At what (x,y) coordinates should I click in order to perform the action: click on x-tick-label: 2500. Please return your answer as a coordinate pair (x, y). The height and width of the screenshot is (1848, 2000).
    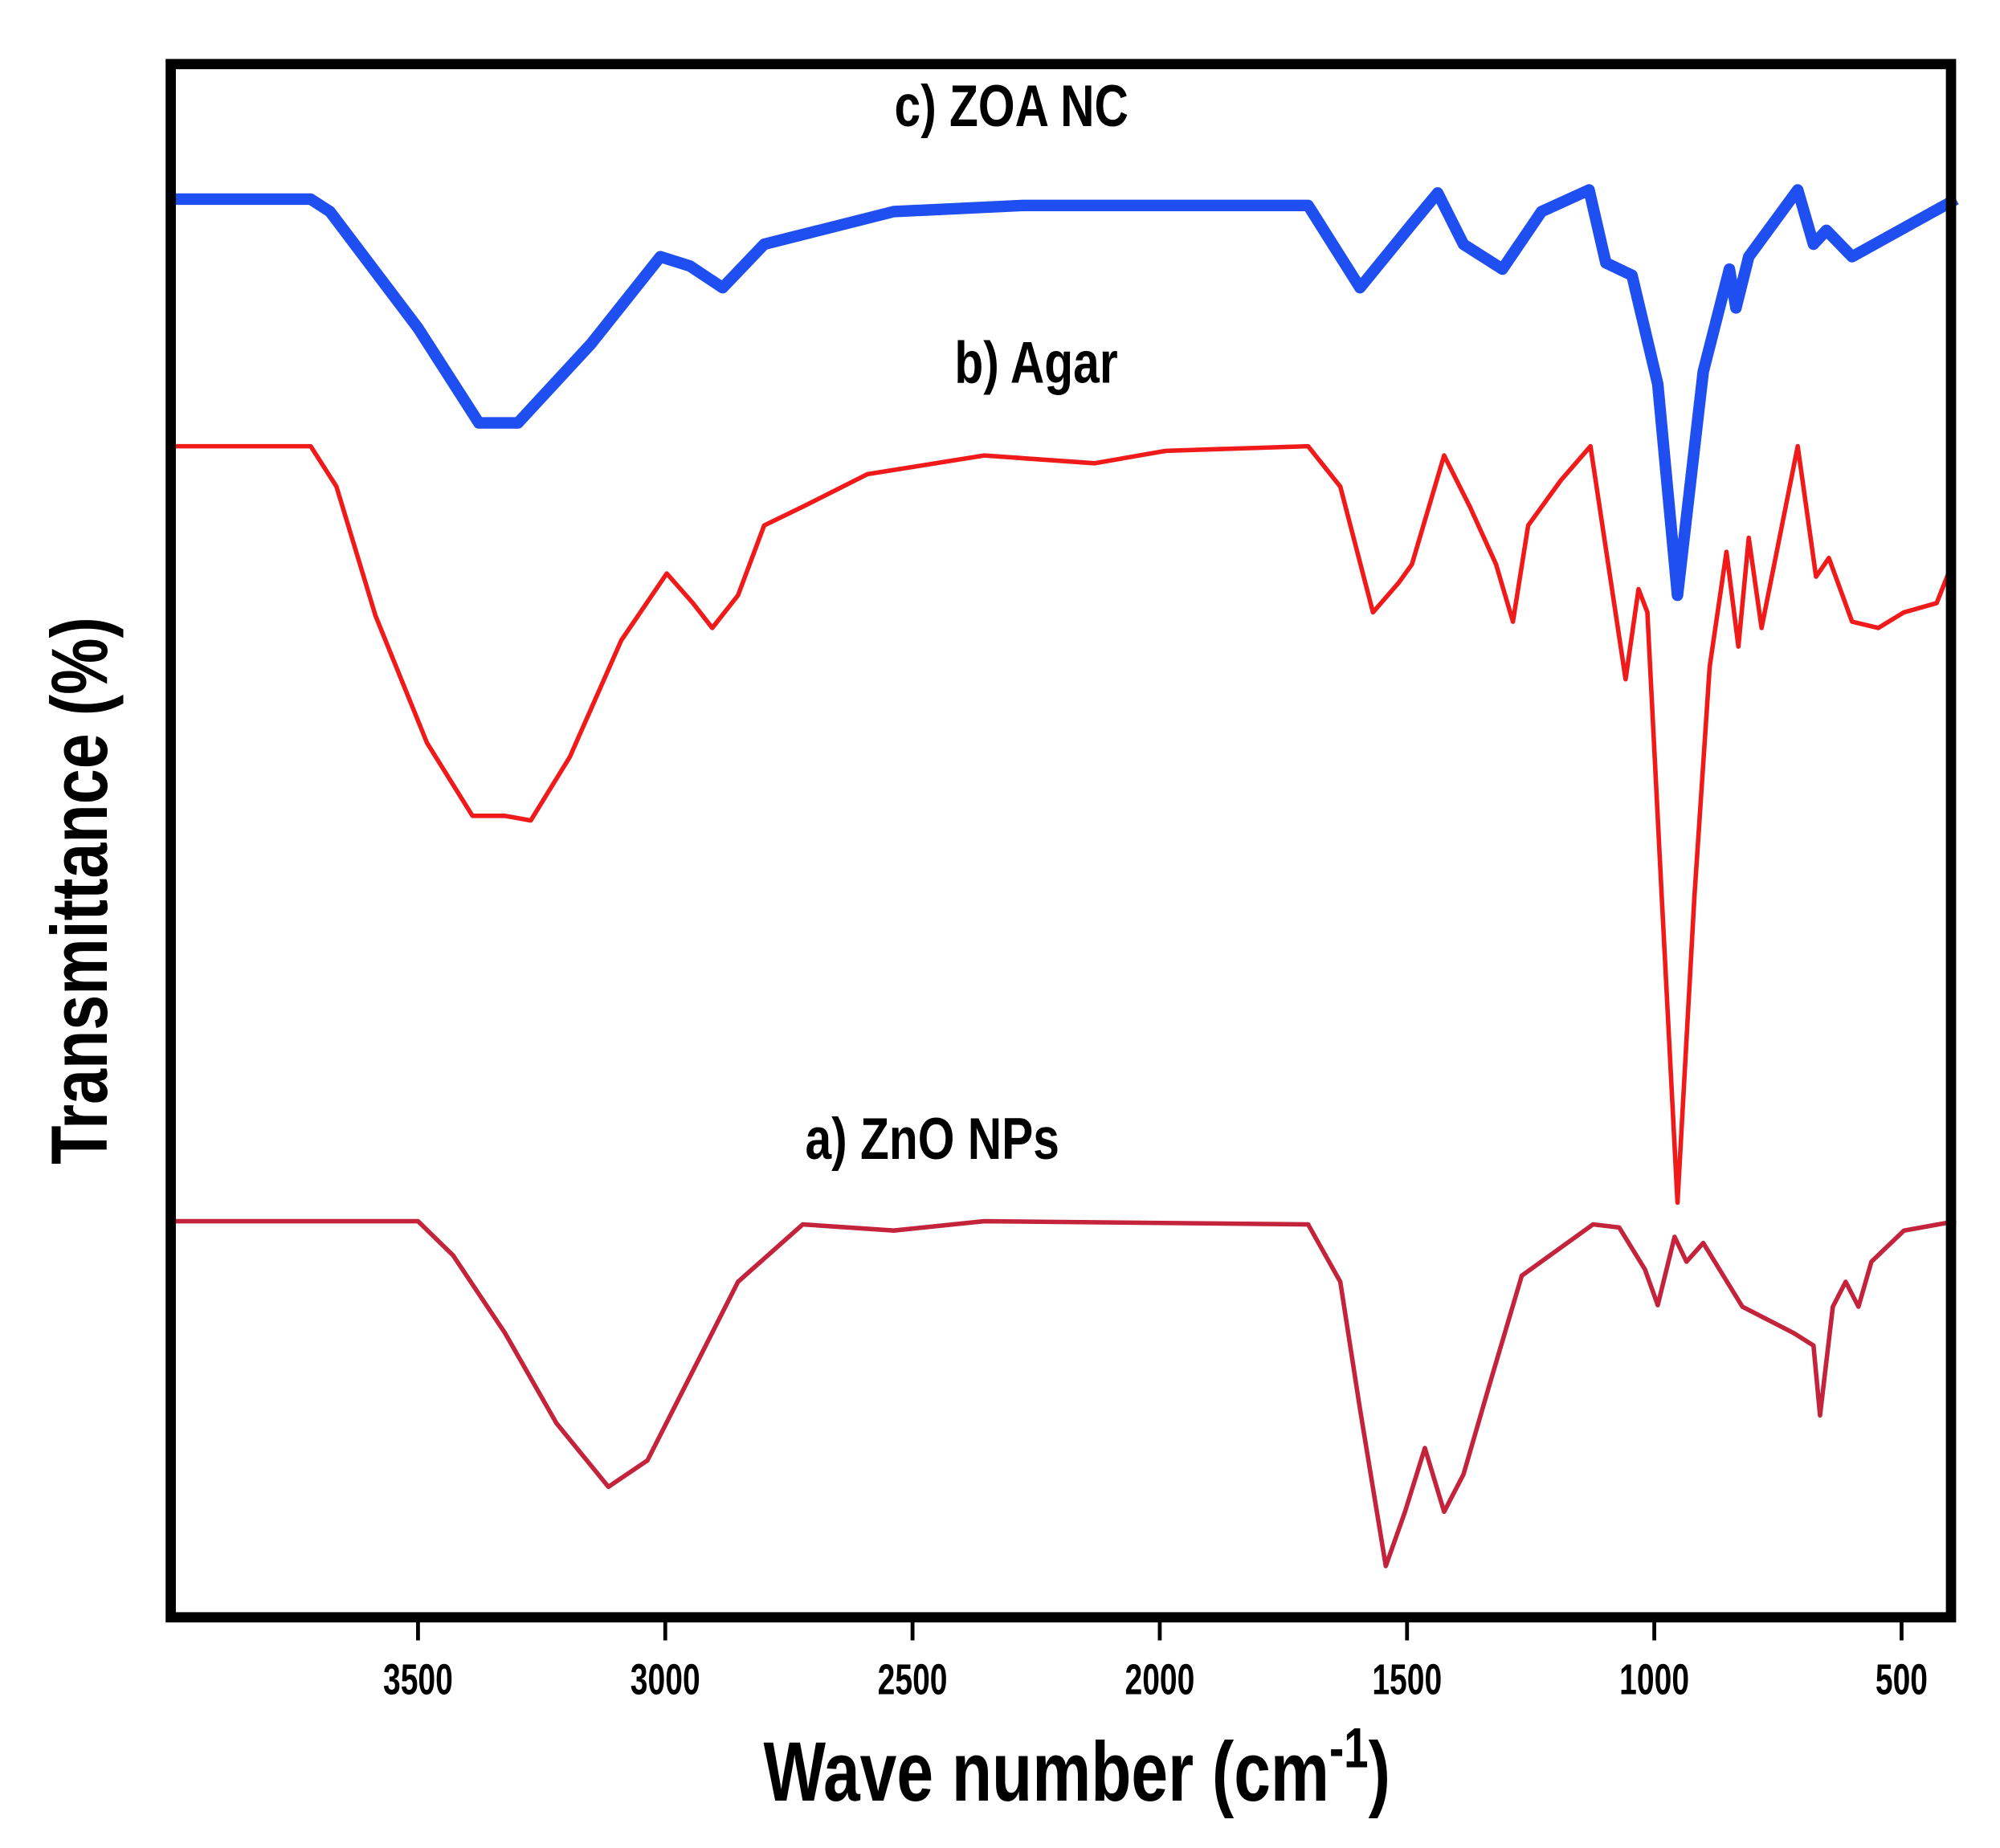
    Looking at the image, I should click on (913, 1679).